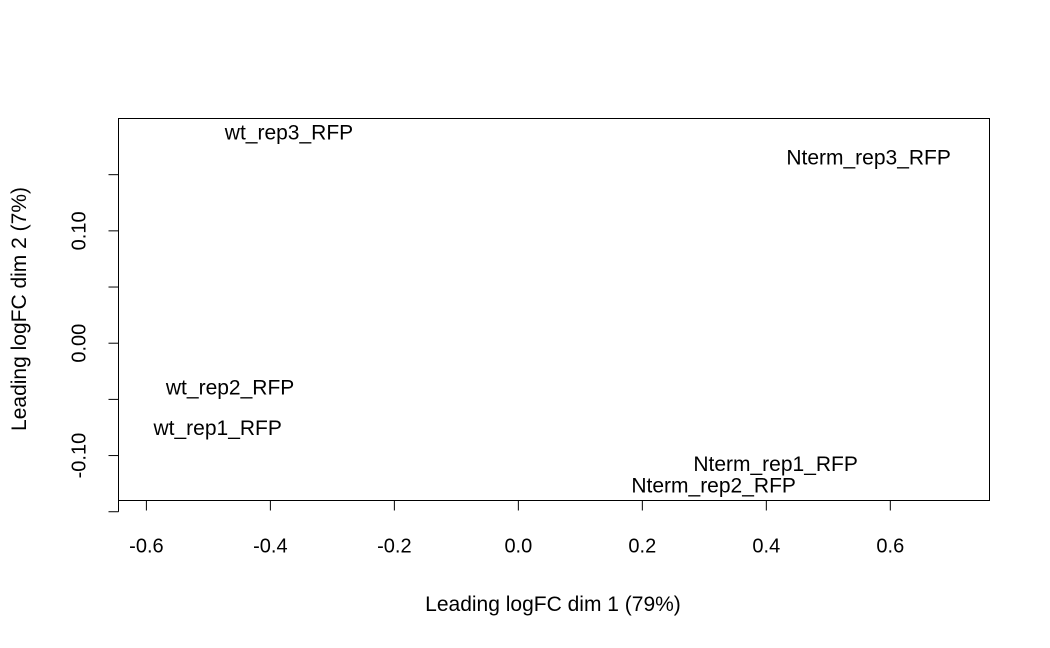 This screenshot has height=648, width=1050. Describe the element at coordinates (80, 230) in the screenshot. I see `y-tick-label: 0.10` at that location.